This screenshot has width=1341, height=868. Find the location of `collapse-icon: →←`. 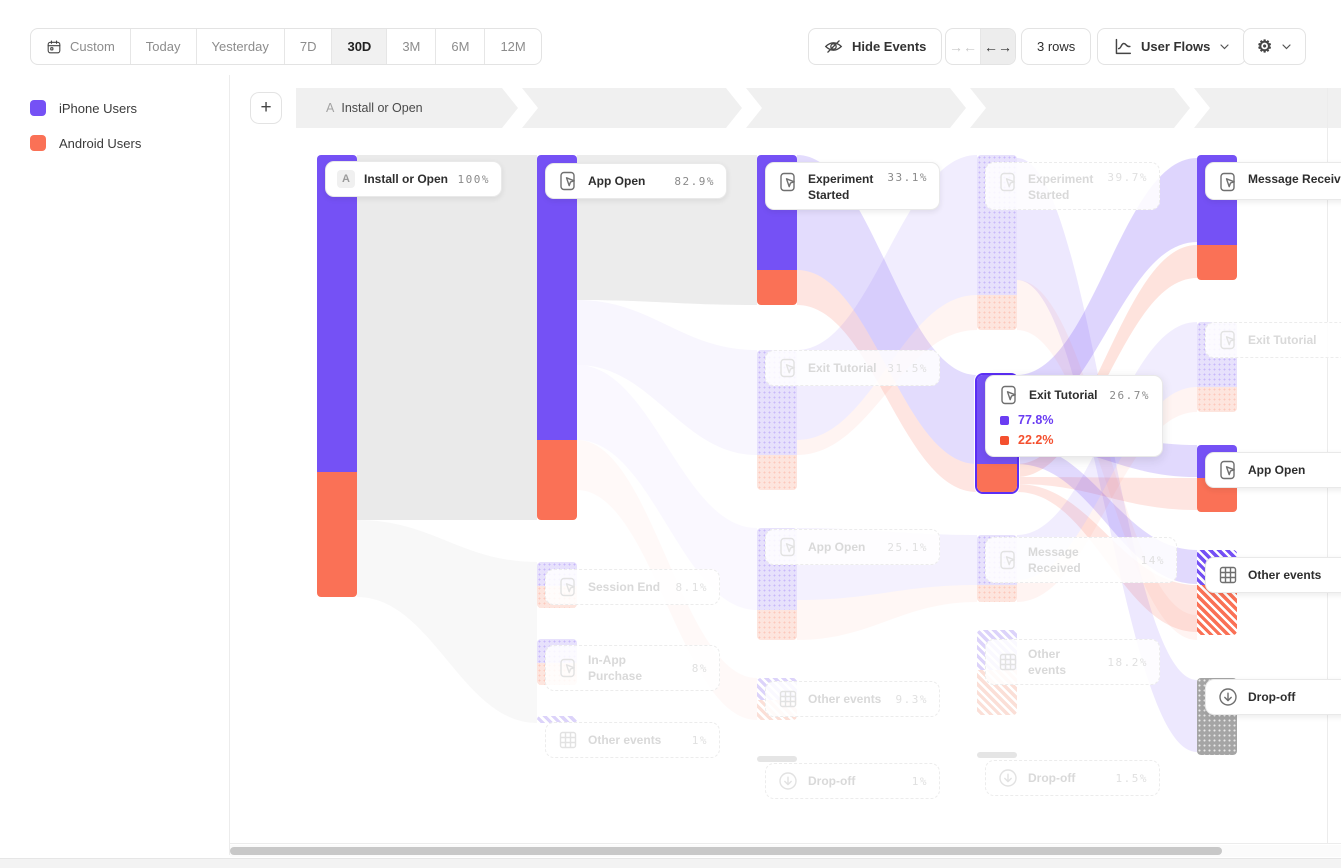

collapse-icon: →← is located at coordinates (963, 46).